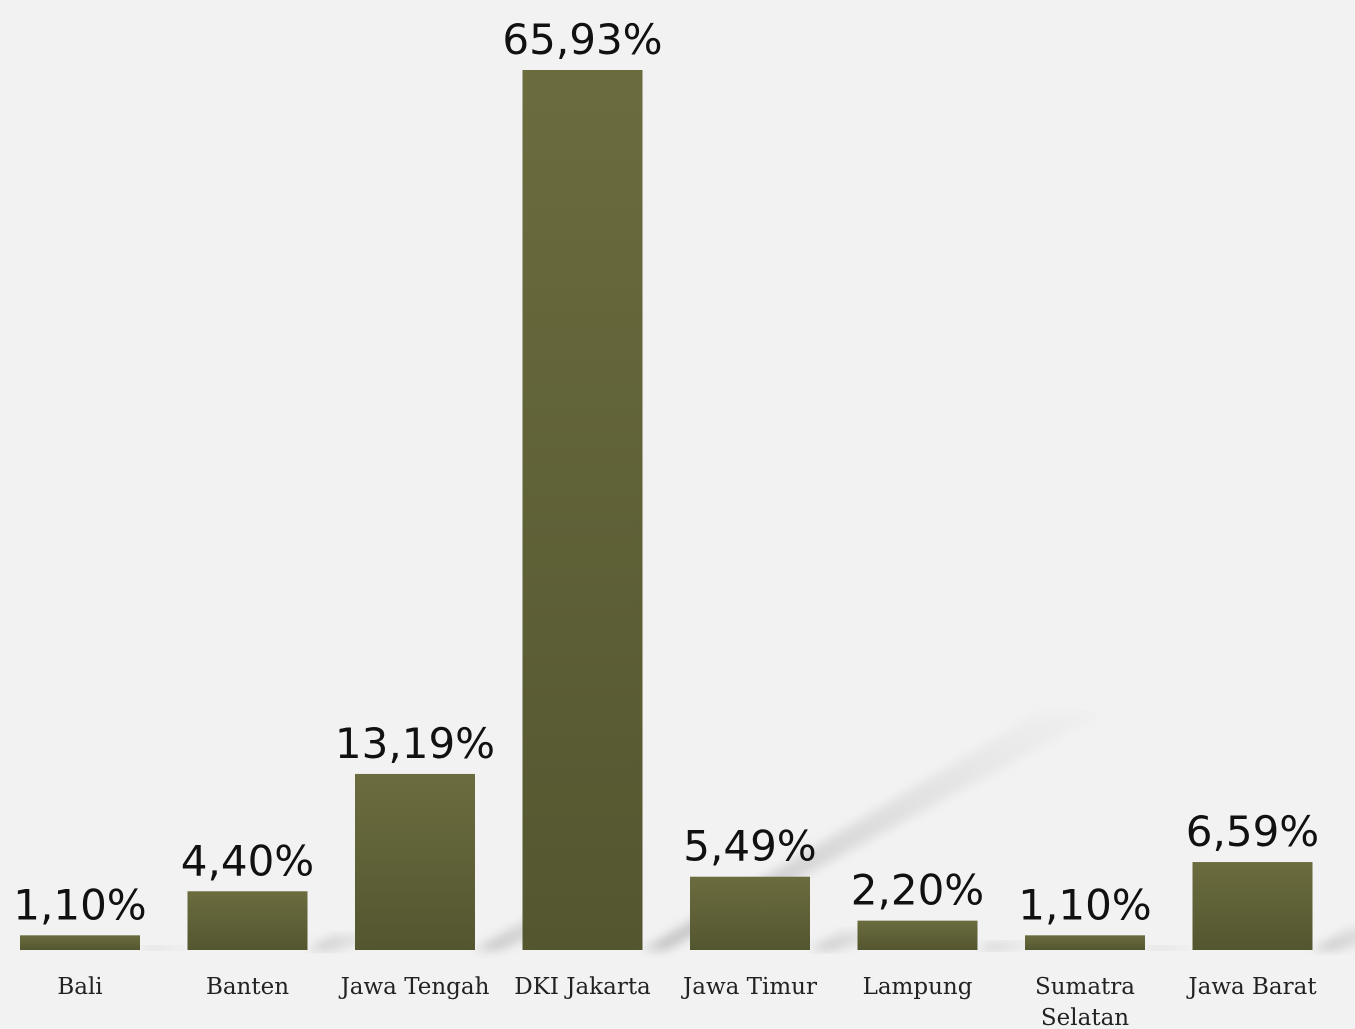 Image resolution: width=1355 pixels, height=1029 pixels. What do you see at coordinates (1084, 904) in the screenshot?
I see `value-label-sumatra-selatan: 1,10%` at bounding box center [1084, 904].